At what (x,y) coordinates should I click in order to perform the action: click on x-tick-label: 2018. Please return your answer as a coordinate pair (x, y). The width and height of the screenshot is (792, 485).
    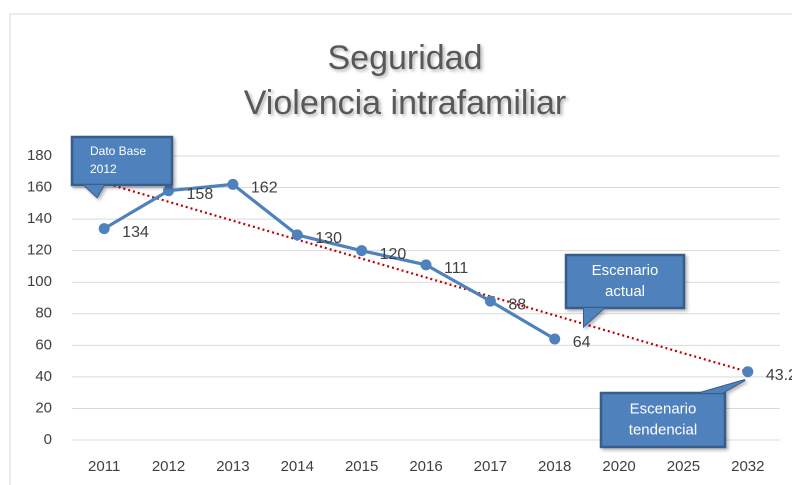
    Looking at the image, I should click on (554, 466).